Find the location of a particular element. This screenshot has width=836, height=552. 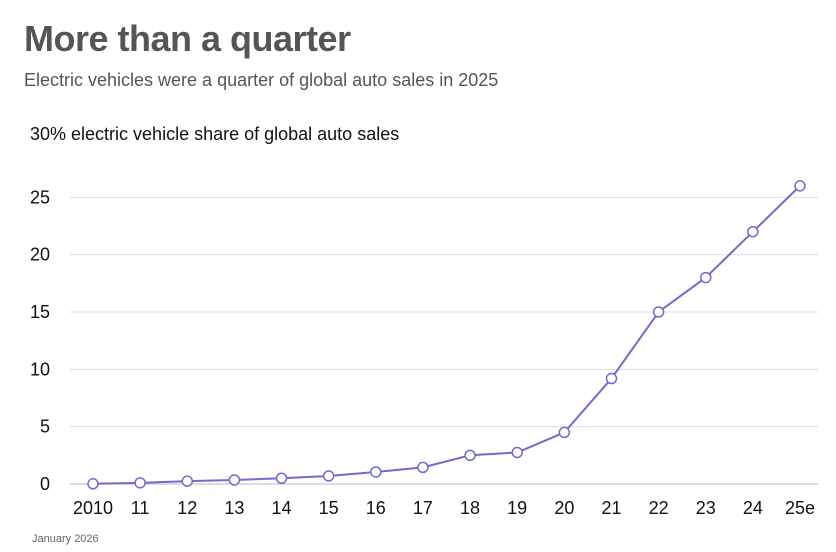

x-tick-label: 24 is located at coordinates (753, 508).